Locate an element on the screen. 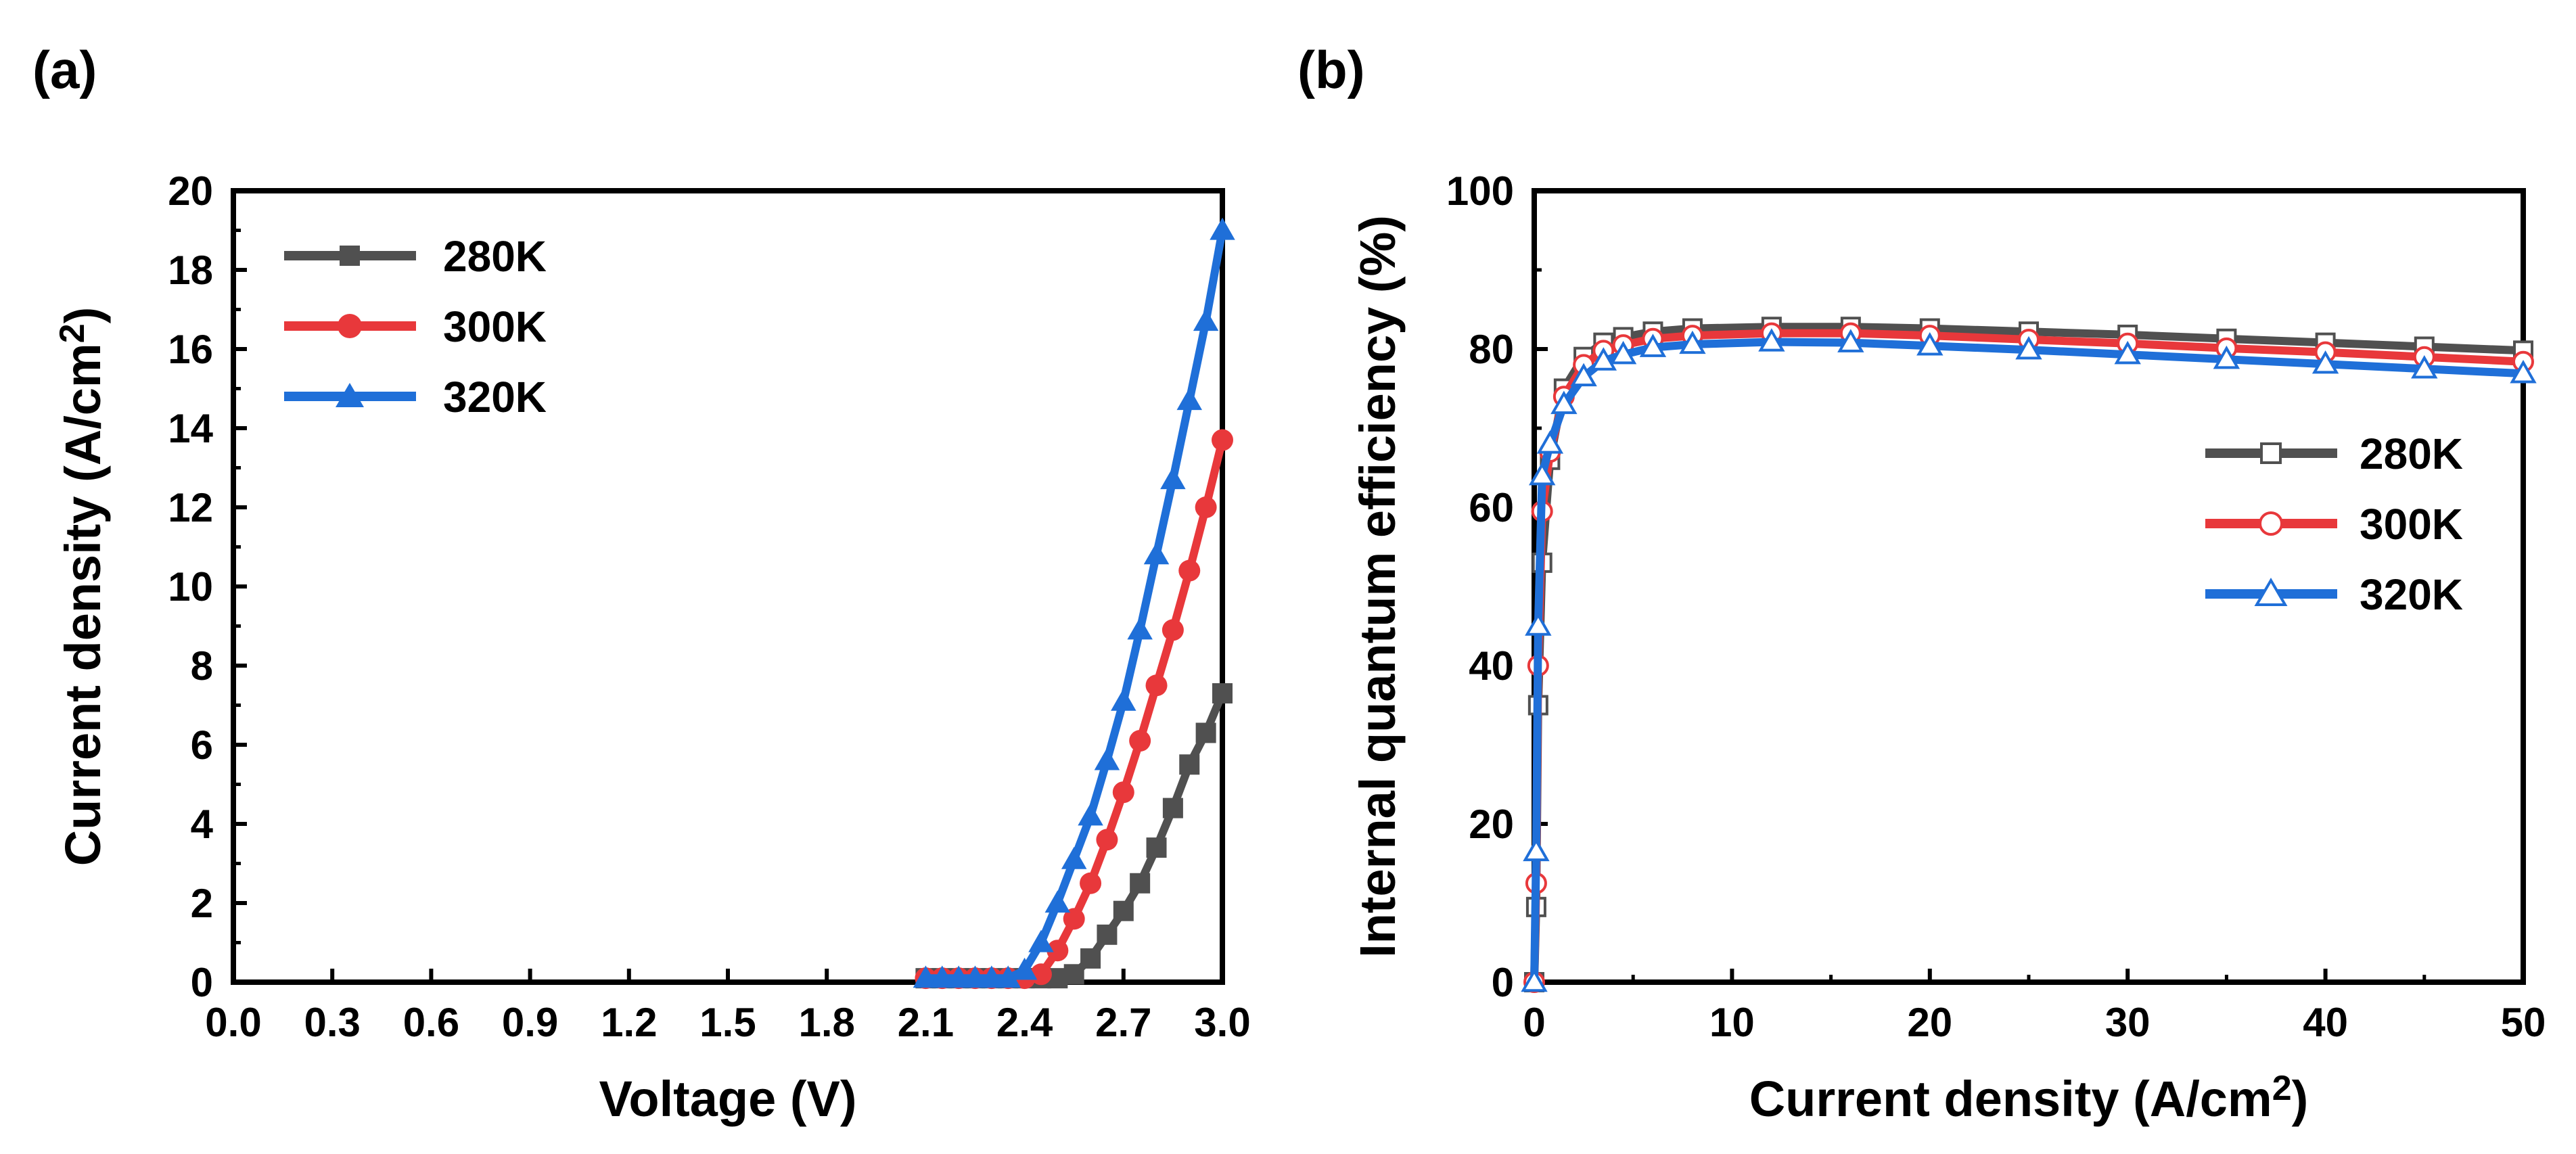 This screenshot has height=1154, width=2576. panel-a-x-tick-label: 0.6 is located at coordinates (431, 1022).